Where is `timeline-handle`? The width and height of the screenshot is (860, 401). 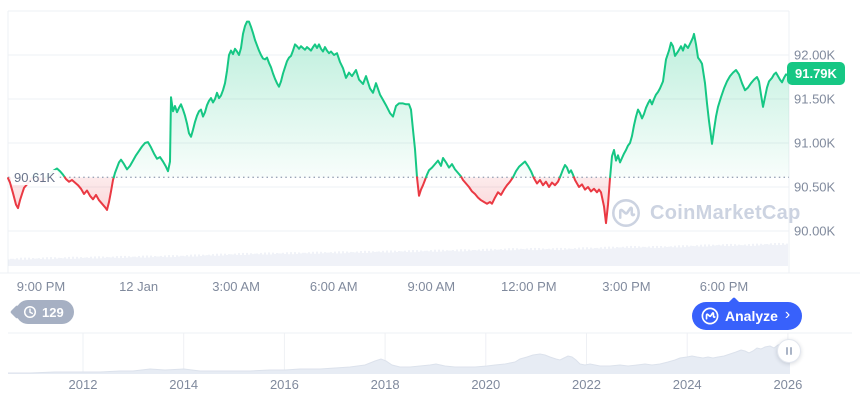 timeline-handle is located at coordinates (789, 351).